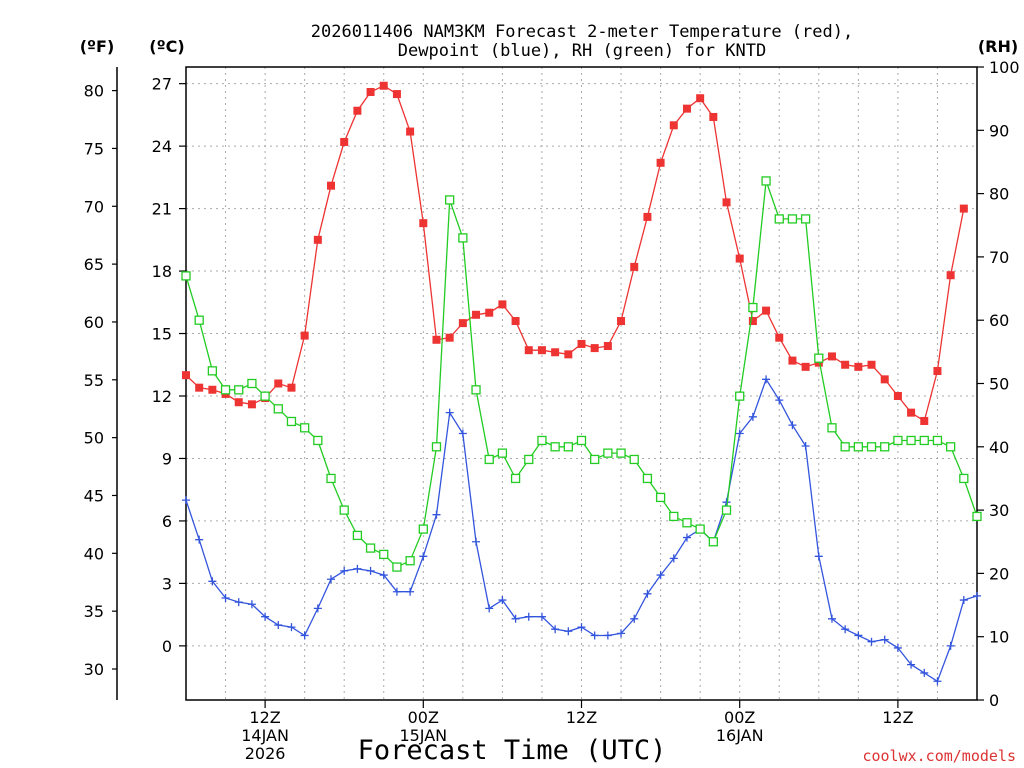 The width and height of the screenshot is (1024, 768). I want to click on time-tick-date: 16JAN, so click(740, 735).